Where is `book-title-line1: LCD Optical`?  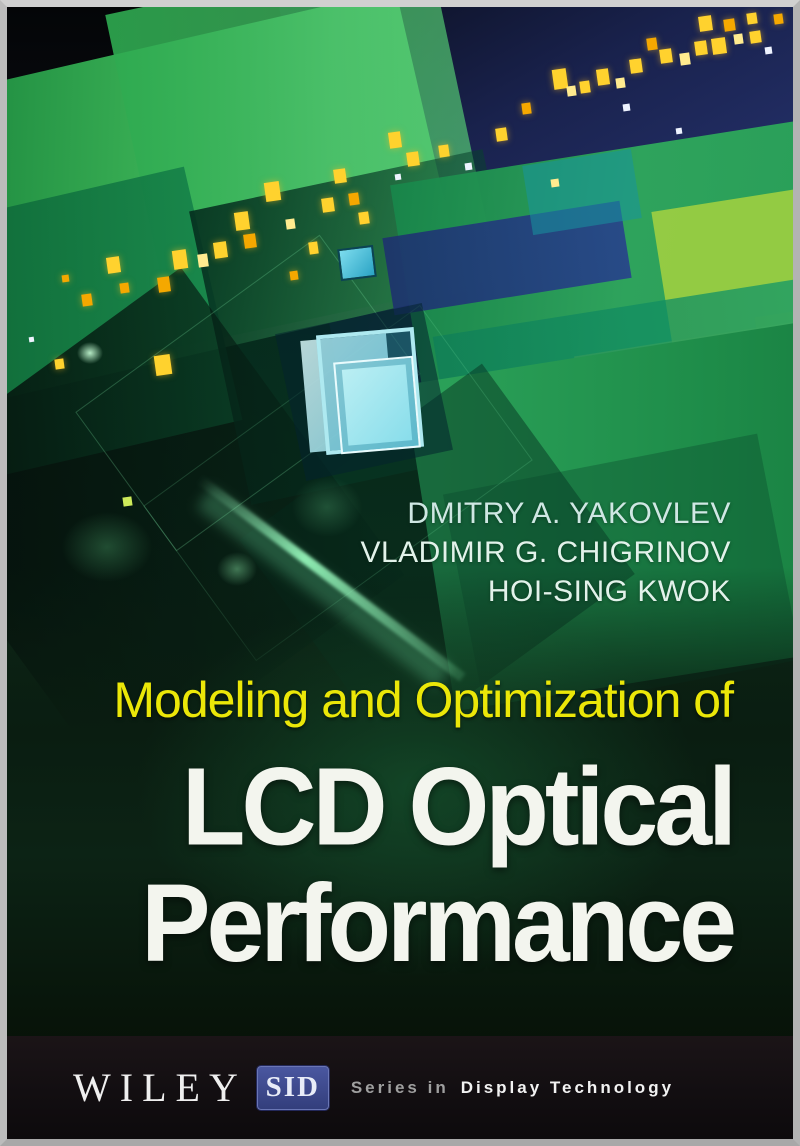
book-title-line1: LCD Optical is located at coordinates (459, 807).